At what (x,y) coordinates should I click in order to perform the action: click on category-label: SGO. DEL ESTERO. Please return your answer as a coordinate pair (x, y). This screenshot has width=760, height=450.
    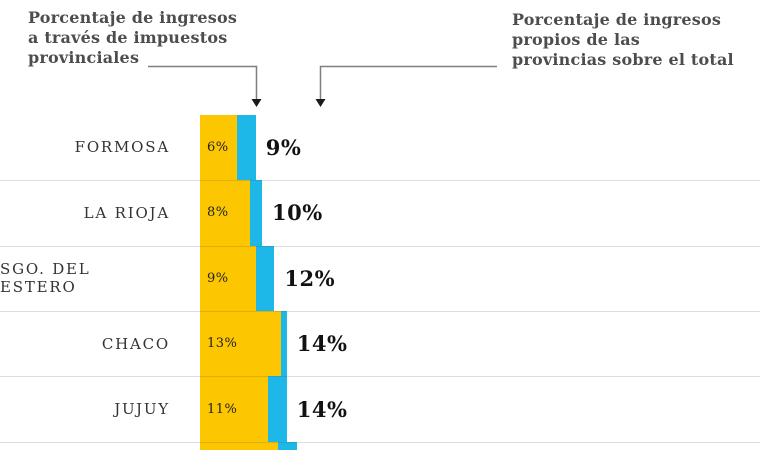
    Looking at the image, I should click on (45, 278).